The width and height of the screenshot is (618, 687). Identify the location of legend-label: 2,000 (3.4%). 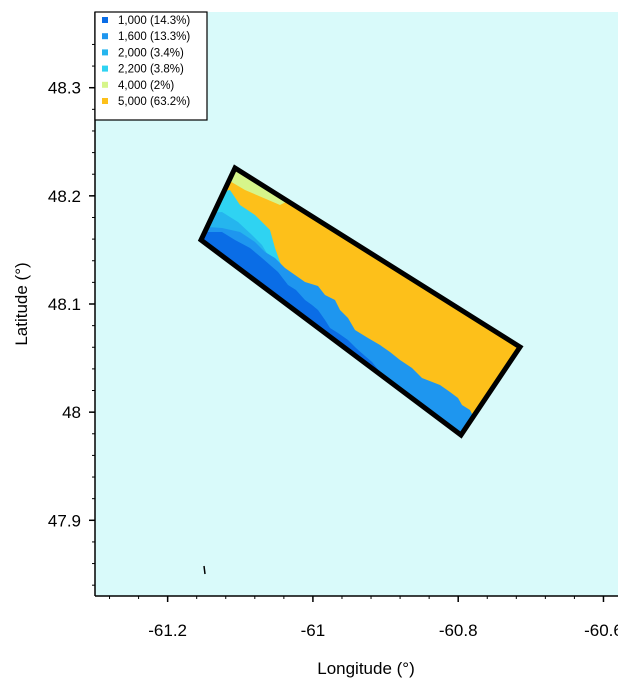
(151, 53).